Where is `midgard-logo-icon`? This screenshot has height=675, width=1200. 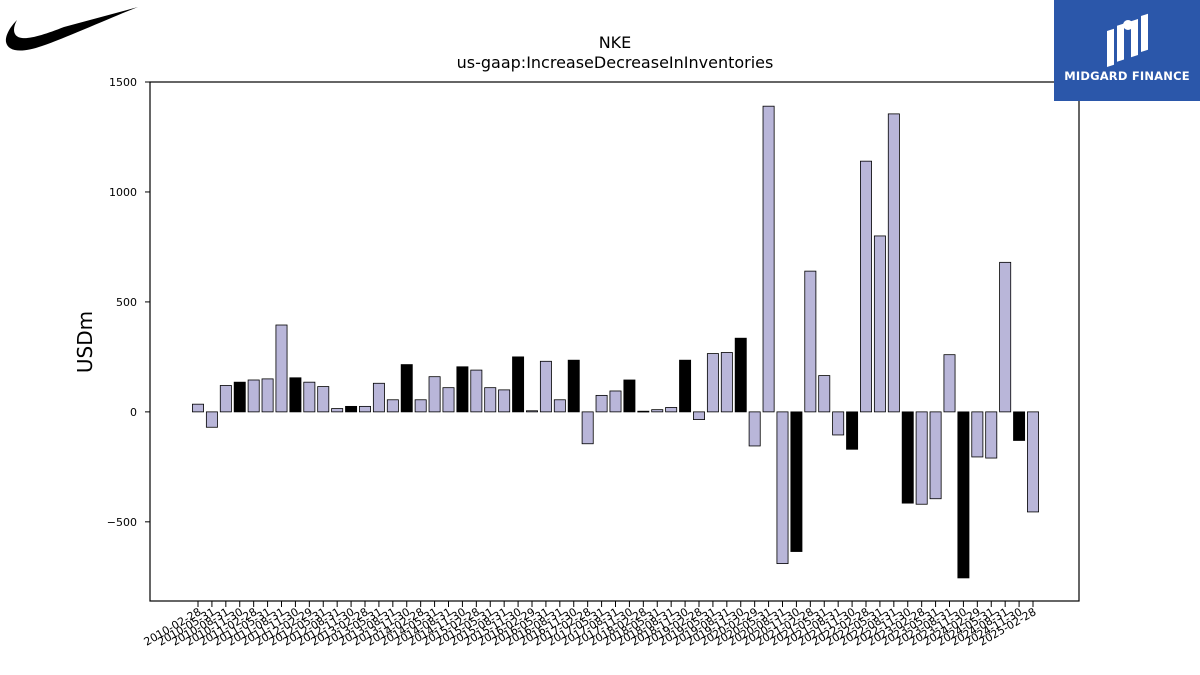
midgard-logo-icon is located at coordinates (1127, 40).